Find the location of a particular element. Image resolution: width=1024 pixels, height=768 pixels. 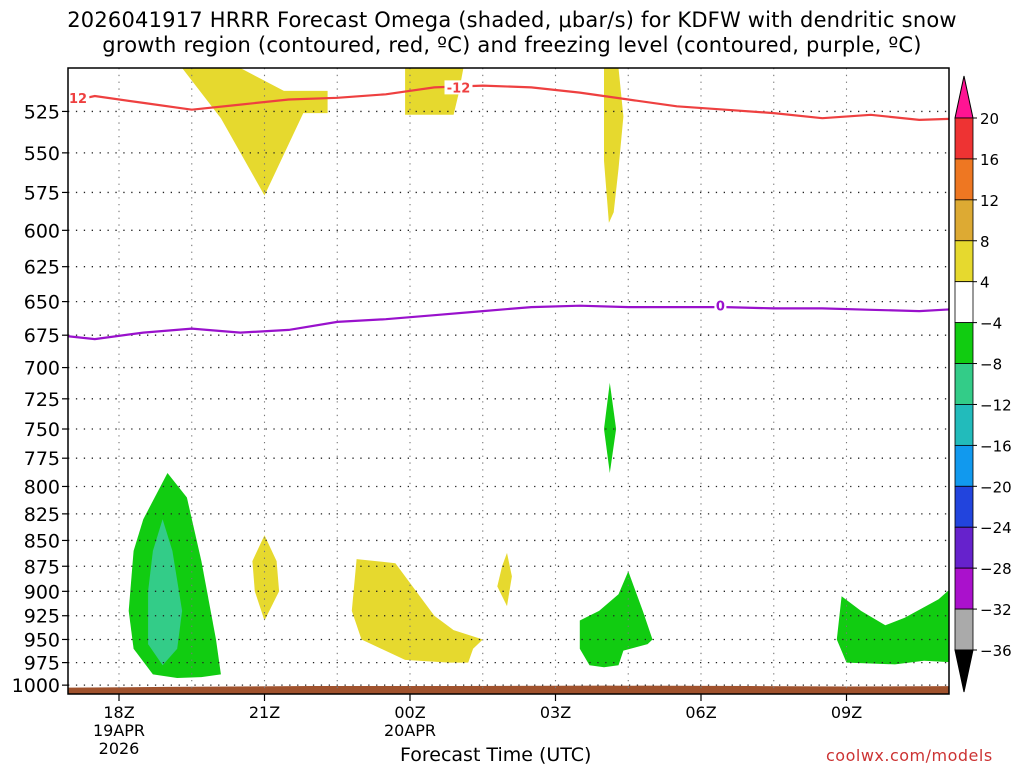

colorbar-label-12: −32 is located at coordinates (996, 610).